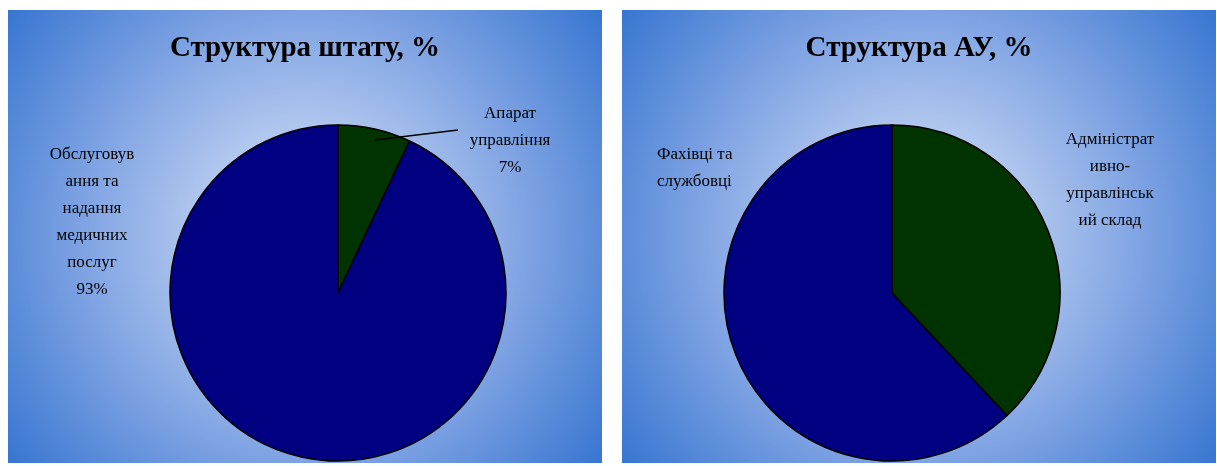 This screenshot has width=1217, height=466. Describe the element at coordinates (510, 166) in the screenshot. I see `data-label: 7%` at that location.